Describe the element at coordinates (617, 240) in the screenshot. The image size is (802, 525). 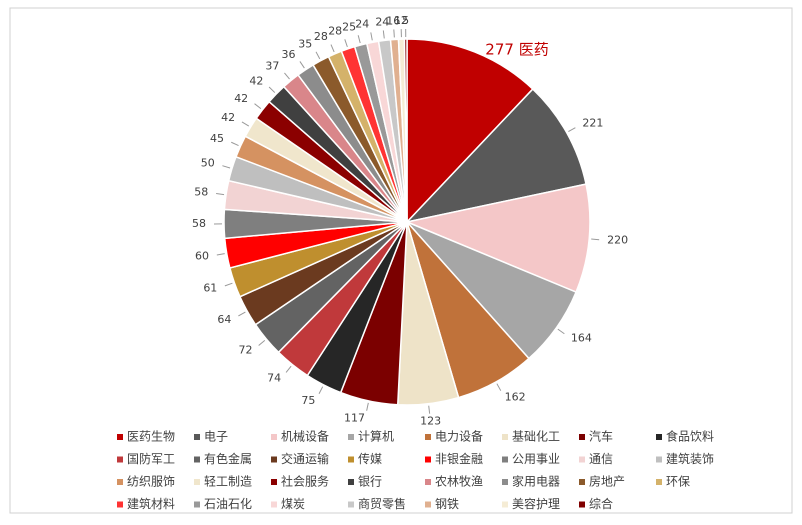
I see `data-label: 220` at that location.